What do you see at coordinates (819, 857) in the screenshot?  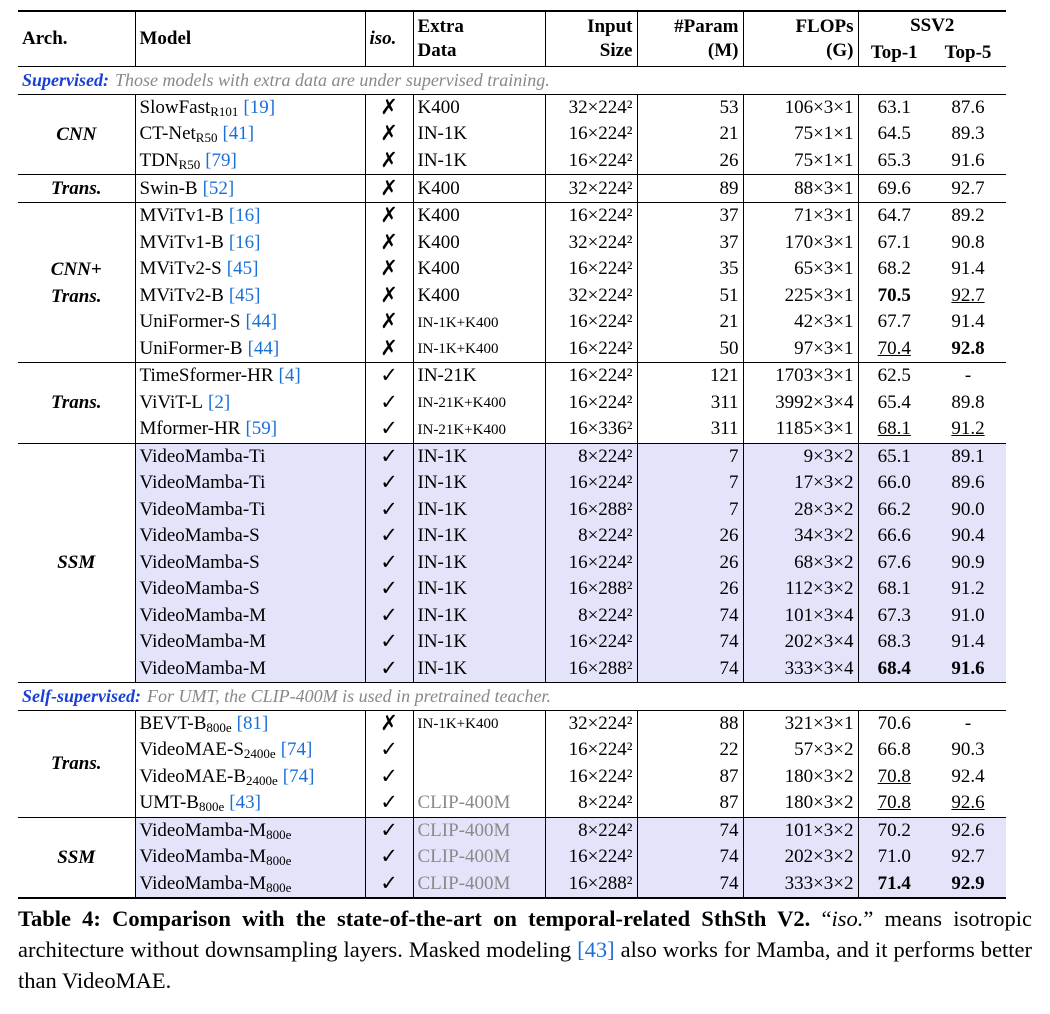 I see `flops-value: 202×3×2` at bounding box center [819, 857].